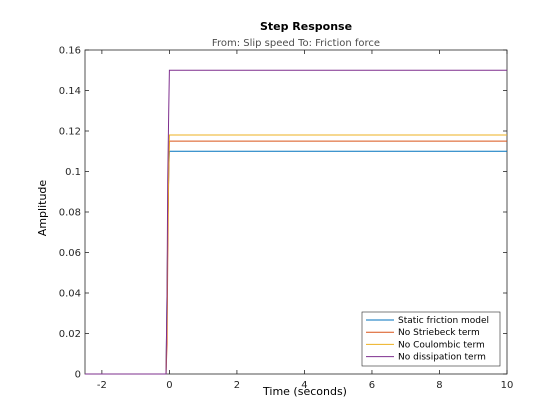 The image size is (560, 420). I want to click on legend-label: Static friction model, so click(443, 321).